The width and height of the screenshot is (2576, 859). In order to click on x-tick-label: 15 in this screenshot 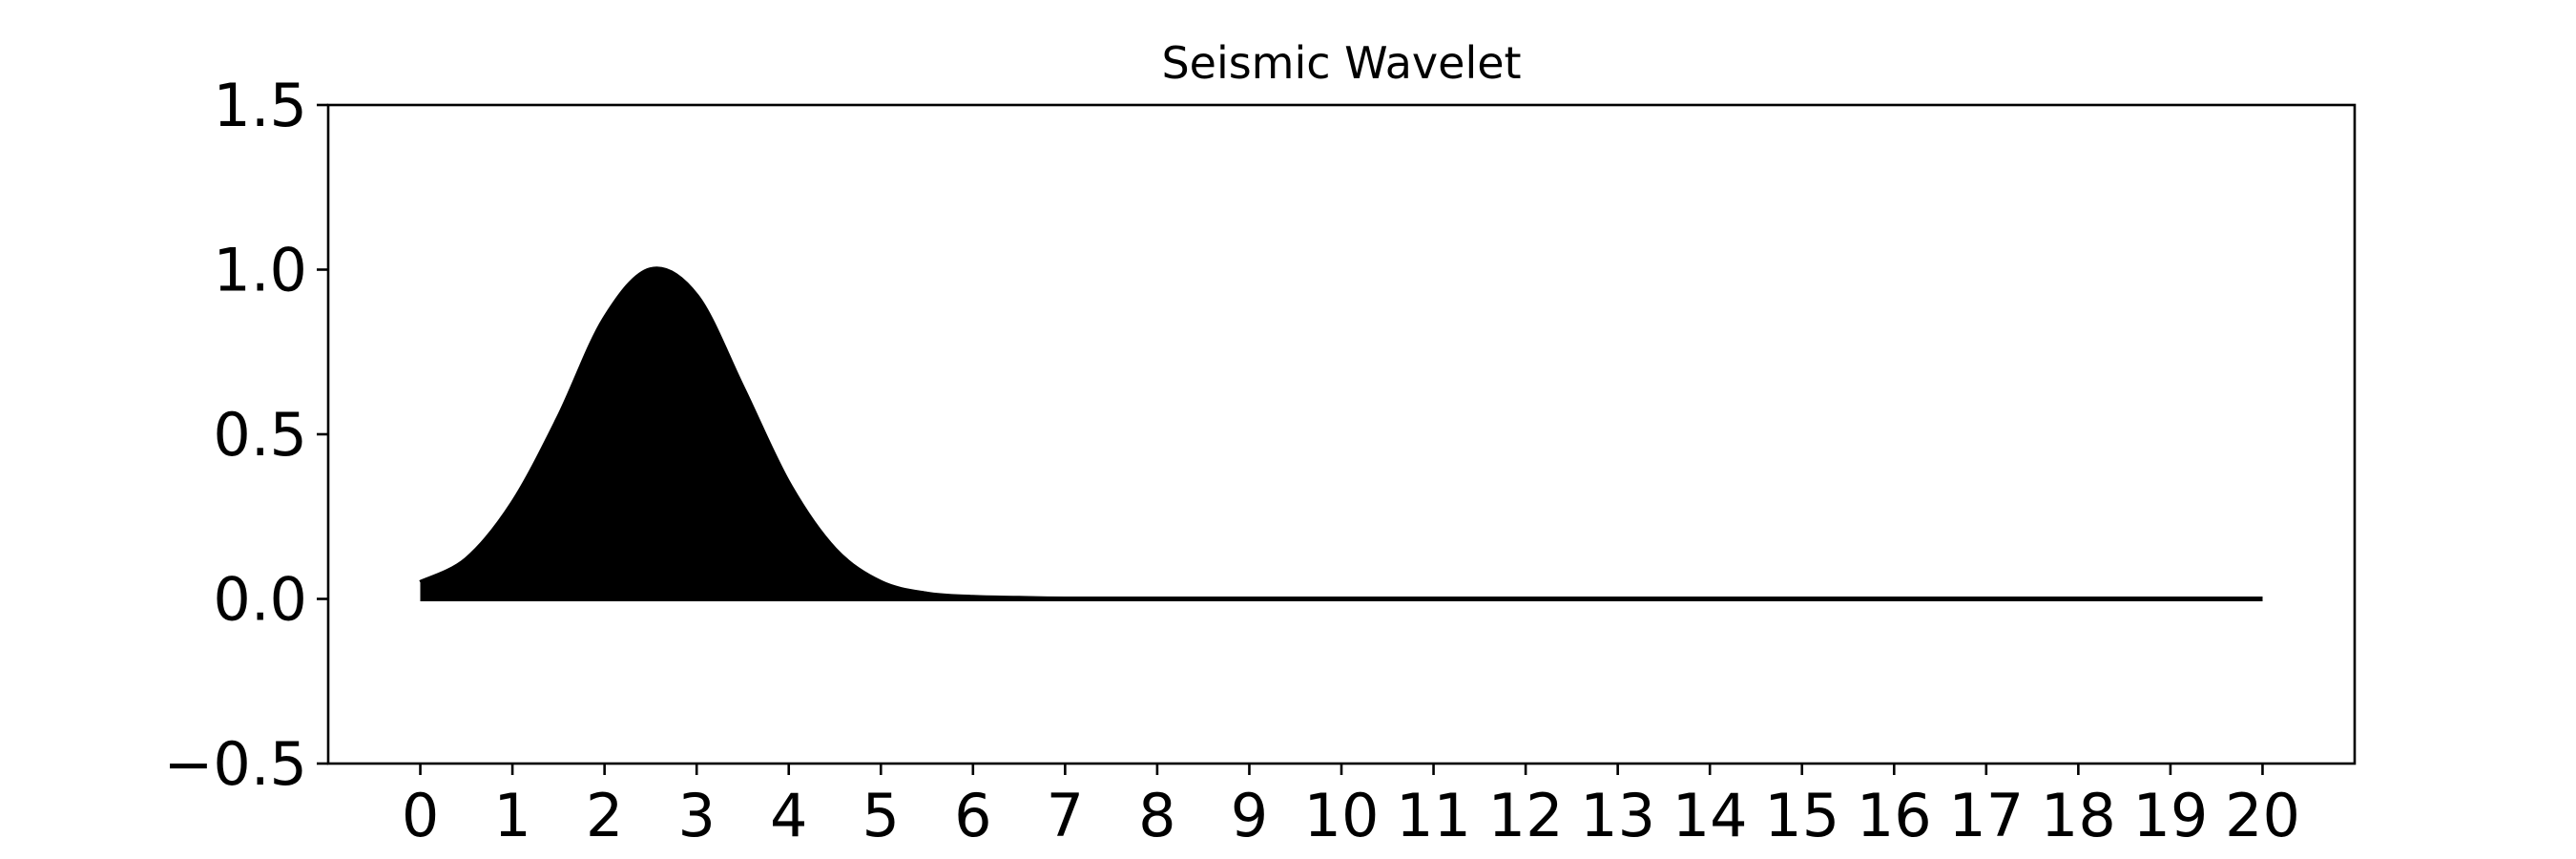, I will do `click(1801, 815)`.